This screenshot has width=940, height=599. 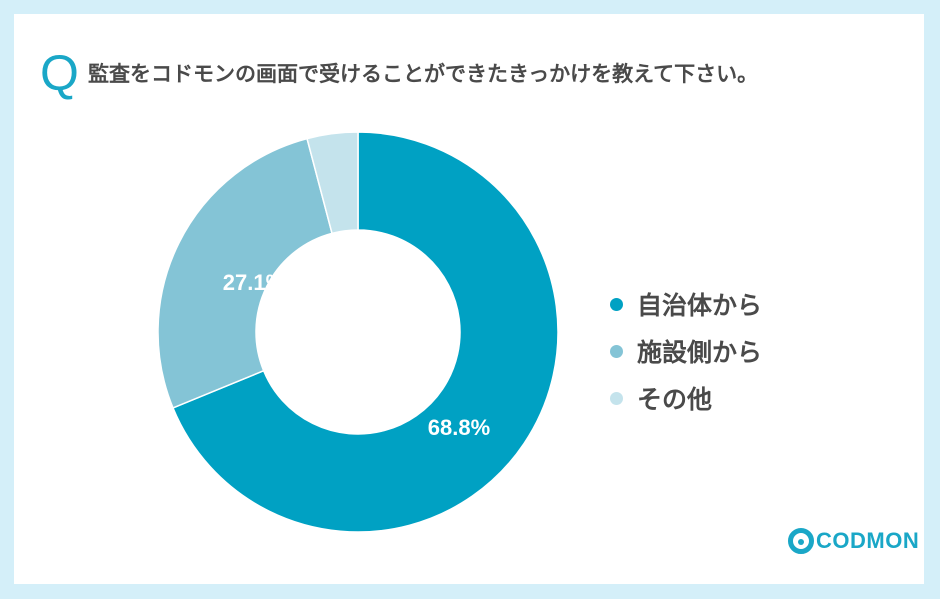 What do you see at coordinates (423, 74) in the screenshot?
I see `question-title: 監査をコドモンの画面で受けることができたきっかけを教えて下さい。` at bounding box center [423, 74].